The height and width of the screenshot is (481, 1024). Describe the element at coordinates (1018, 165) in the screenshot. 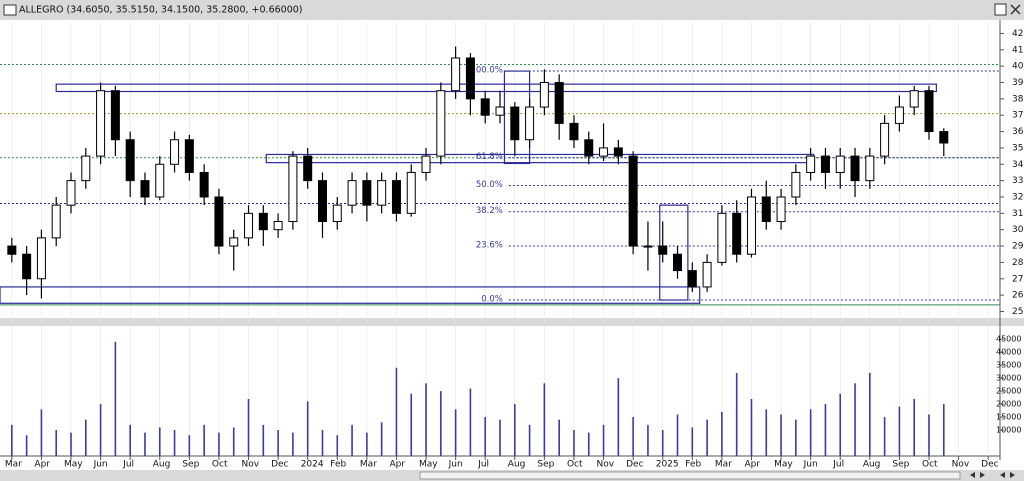

I see `y-tick-label: 34` at that location.